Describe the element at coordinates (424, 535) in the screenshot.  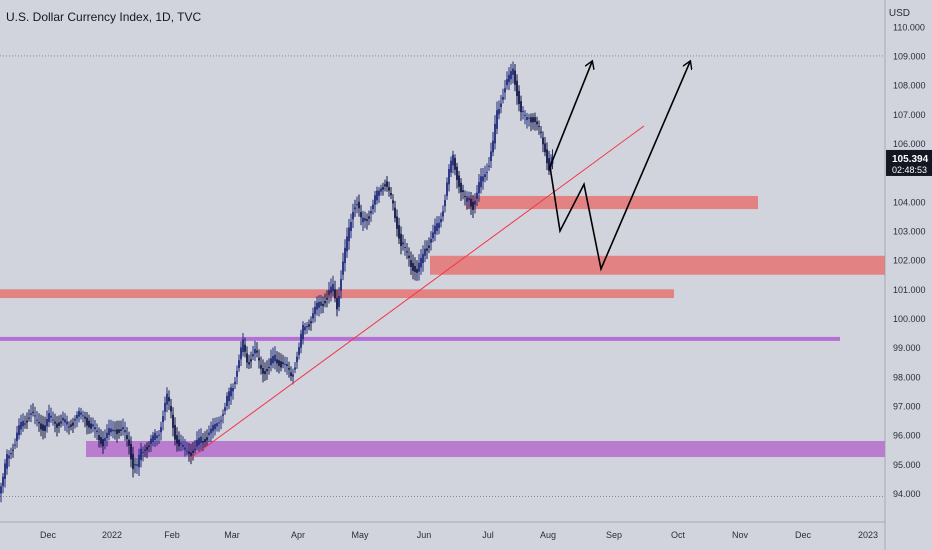
I see `x-tick-label: Jun` at that location.